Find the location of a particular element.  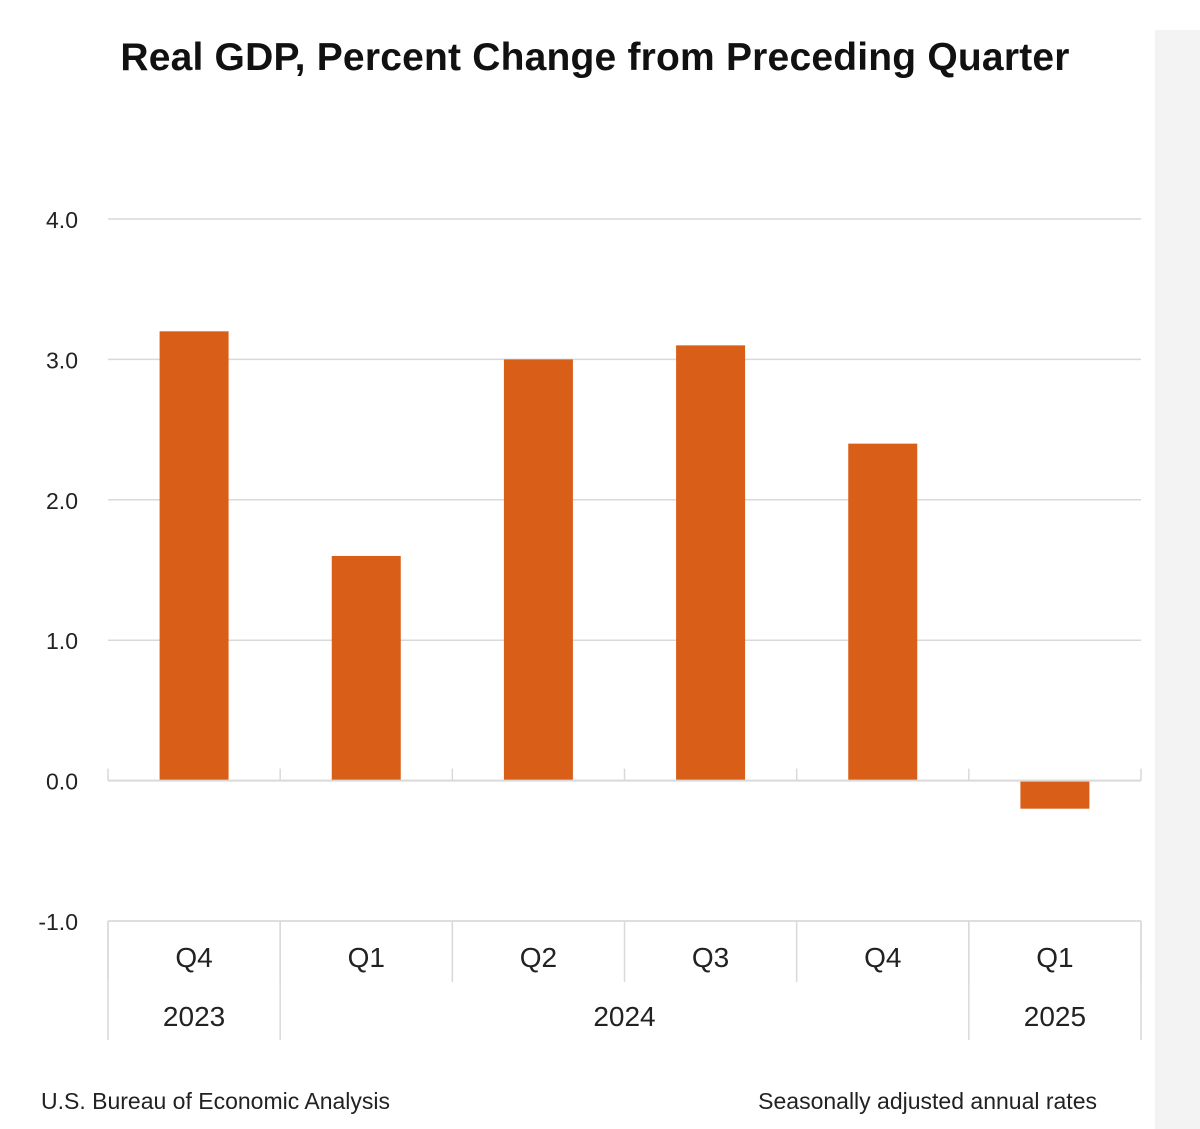

y-tick-label: 4.0 is located at coordinates (62, 220).